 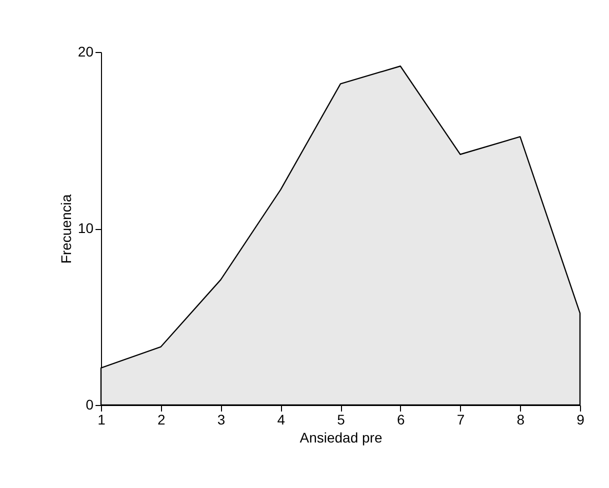 I want to click on x-axis-title: Ansiedad pre, so click(x=341, y=438).